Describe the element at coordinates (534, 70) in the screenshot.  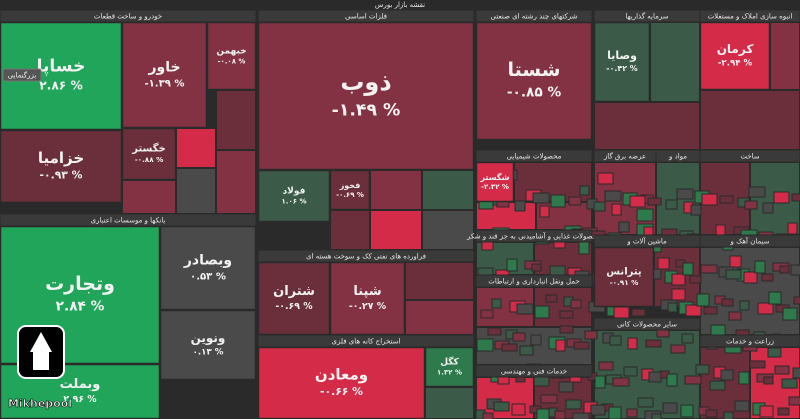
I see `stock-name: شستا` at that location.